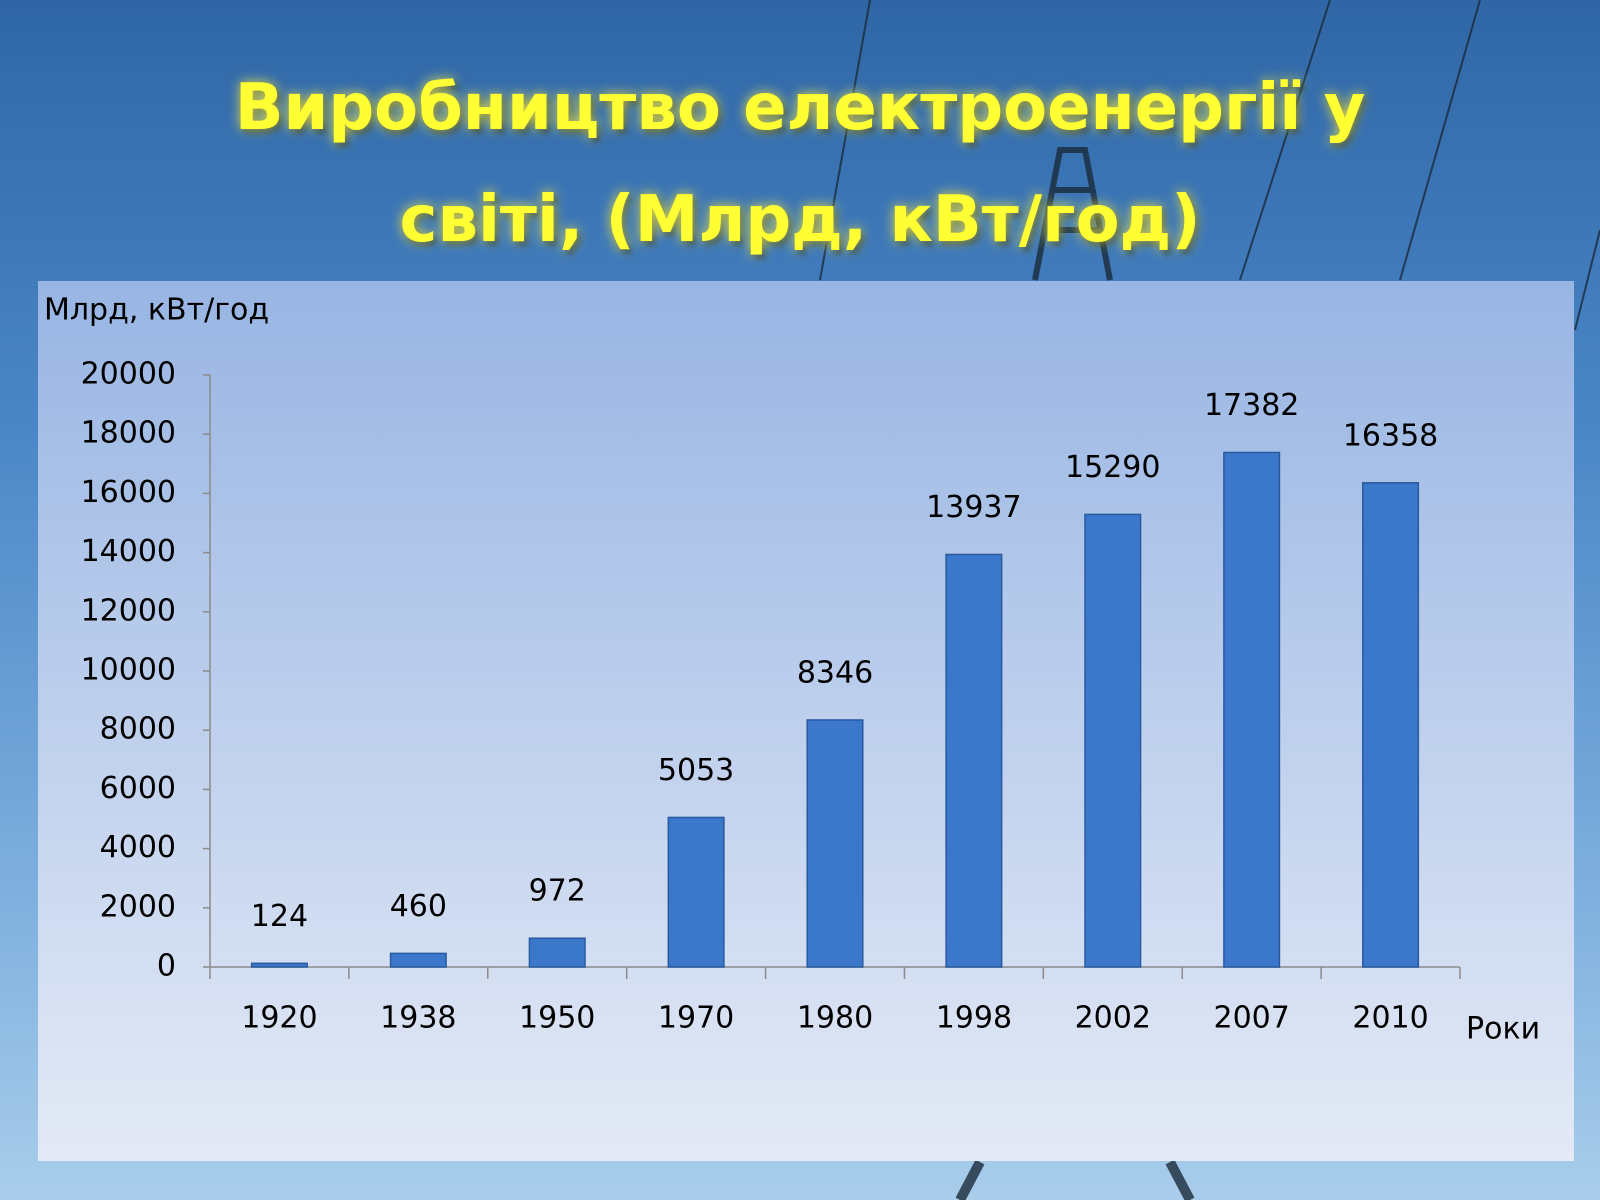 Image resolution: width=1600 pixels, height=1200 pixels. I want to click on x-tick-label: 1998, so click(974, 1018).